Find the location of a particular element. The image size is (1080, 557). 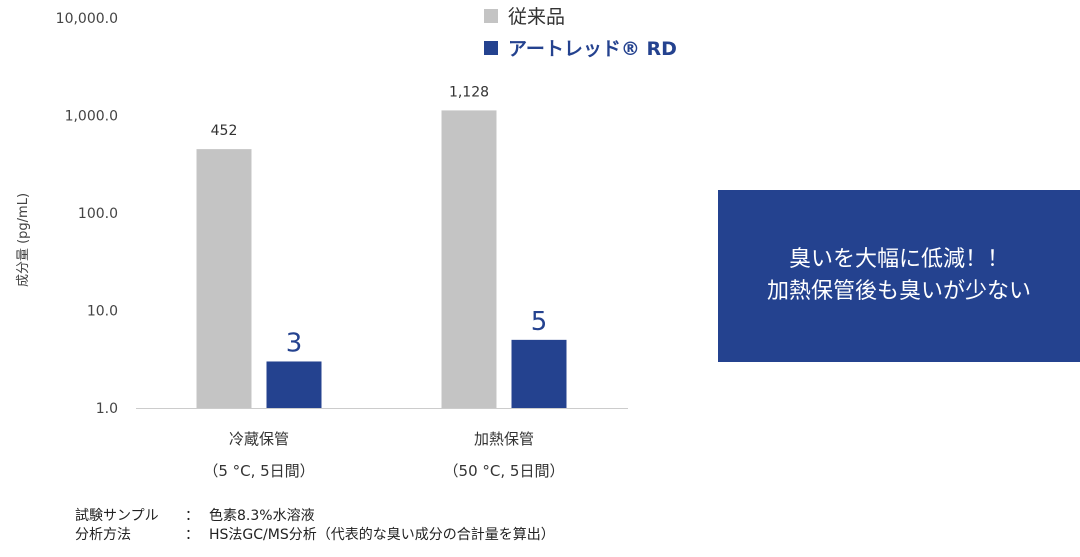

footnote-sample-label: 試験サンプル is located at coordinates (117, 516).